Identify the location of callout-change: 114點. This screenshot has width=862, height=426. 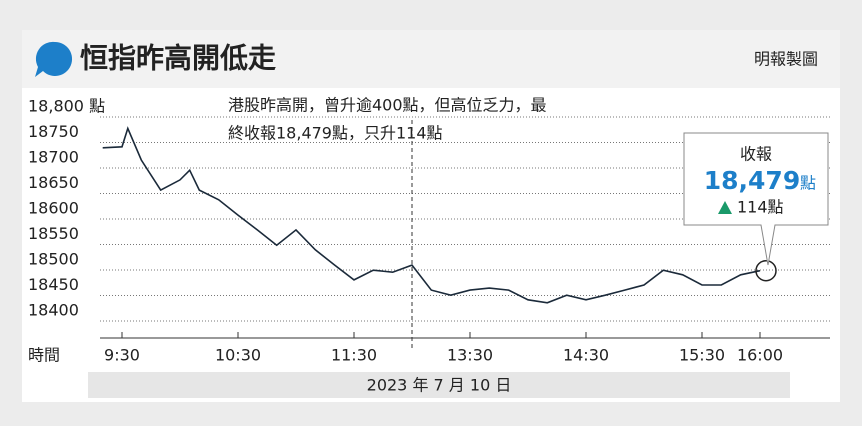
(760, 207).